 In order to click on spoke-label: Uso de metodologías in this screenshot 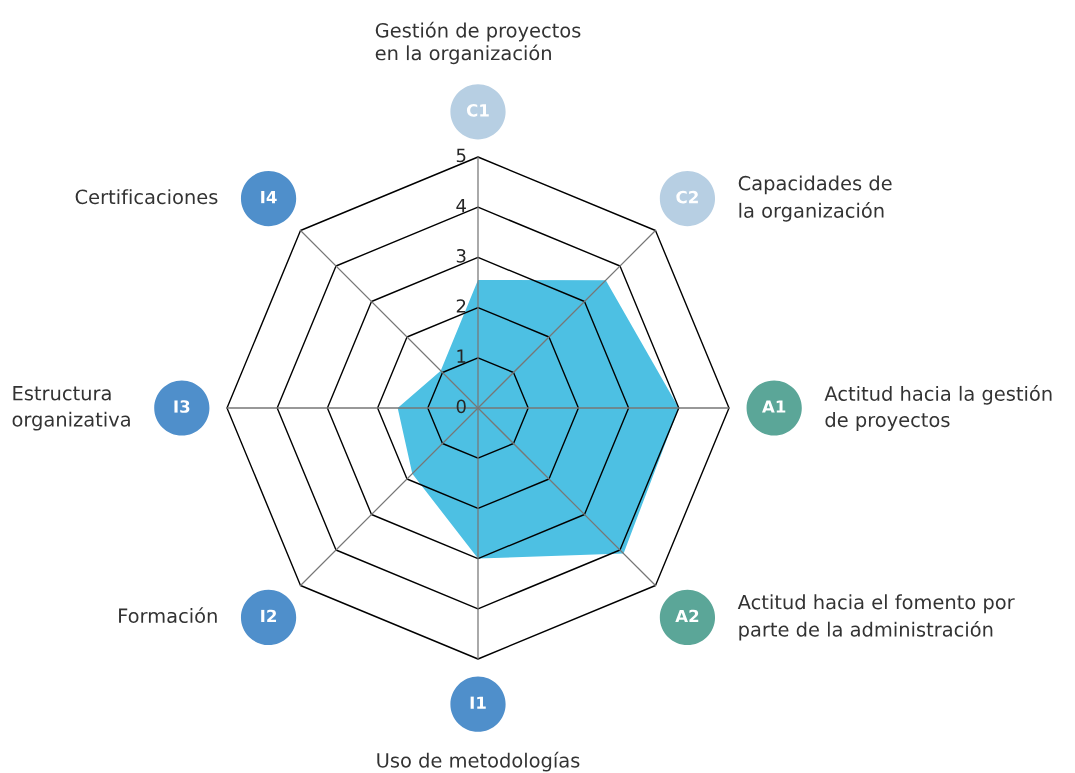, I will do `click(478, 761)`.